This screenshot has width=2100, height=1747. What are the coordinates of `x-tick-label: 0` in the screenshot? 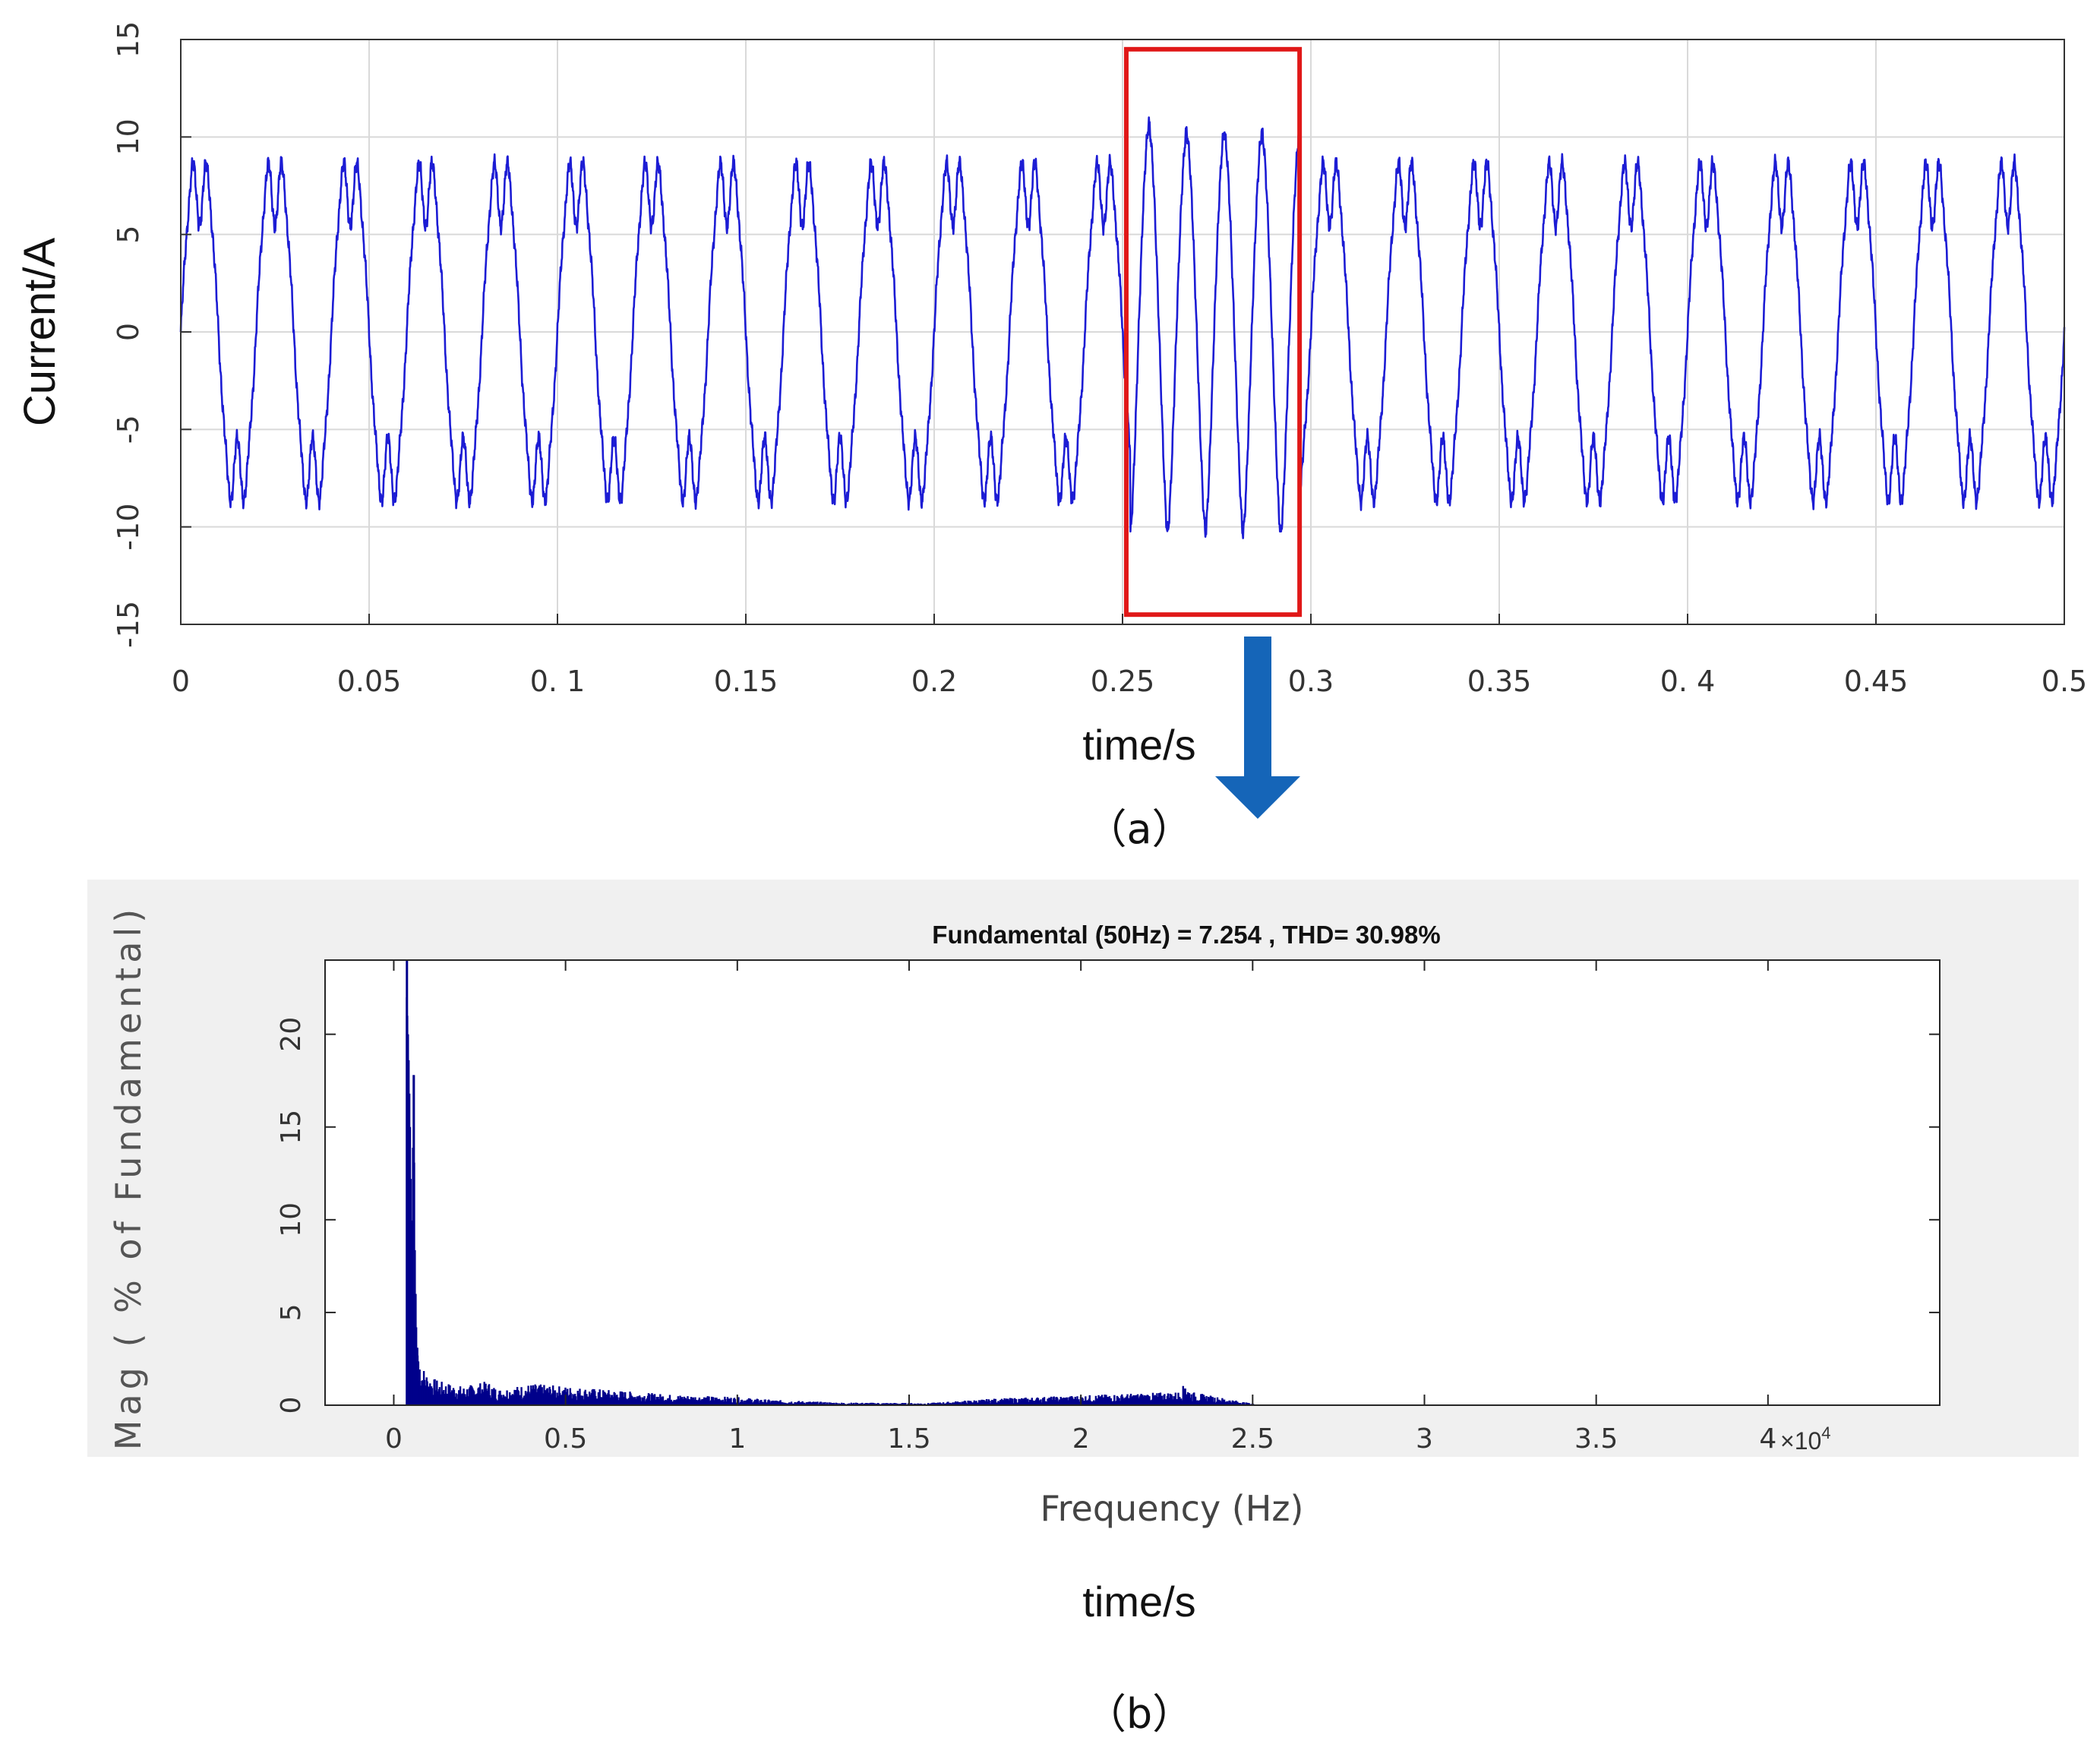 It's located at (181, 681).